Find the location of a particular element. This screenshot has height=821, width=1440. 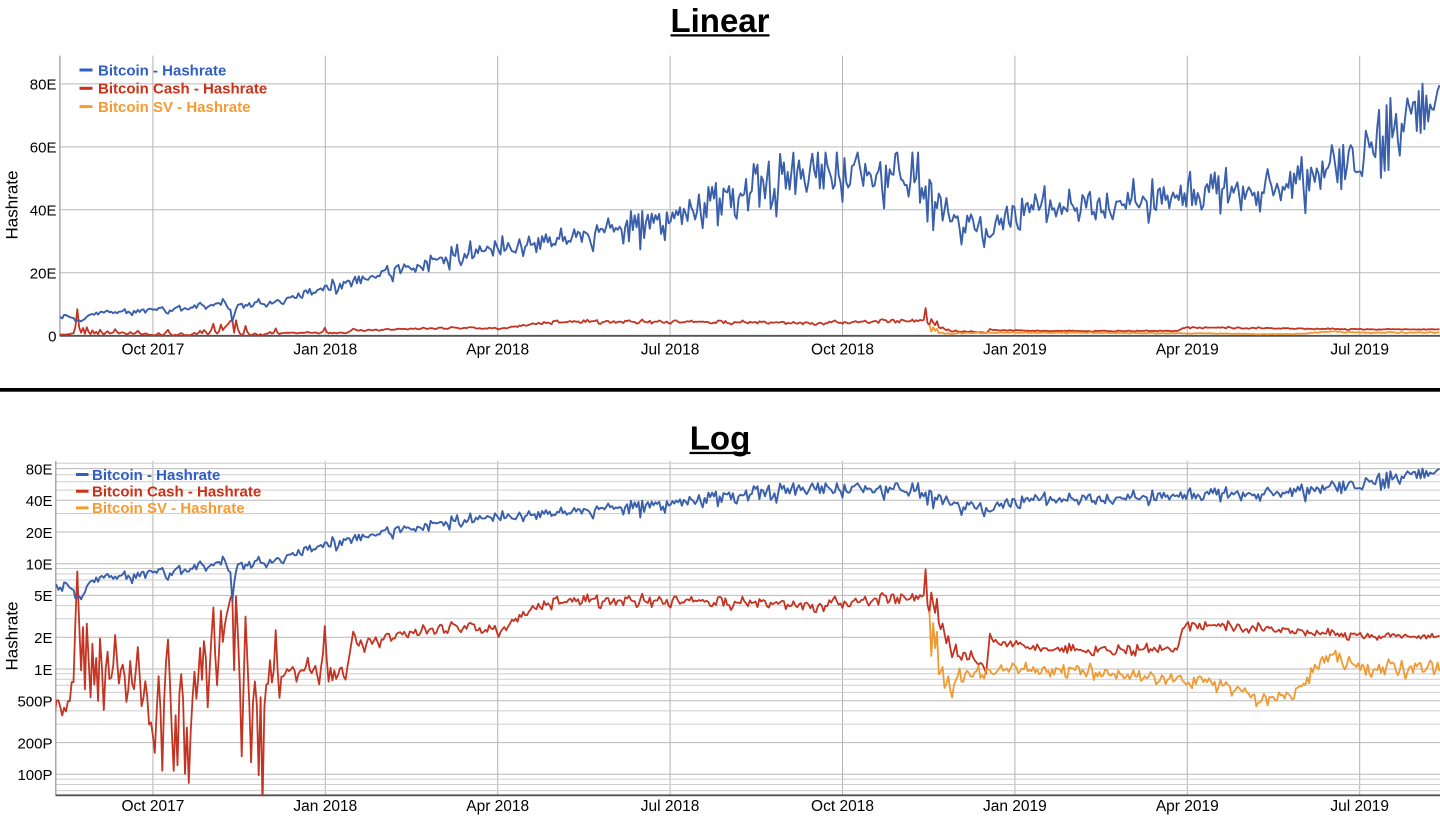

svg-text: Linear is located at coordinates (719, 20).